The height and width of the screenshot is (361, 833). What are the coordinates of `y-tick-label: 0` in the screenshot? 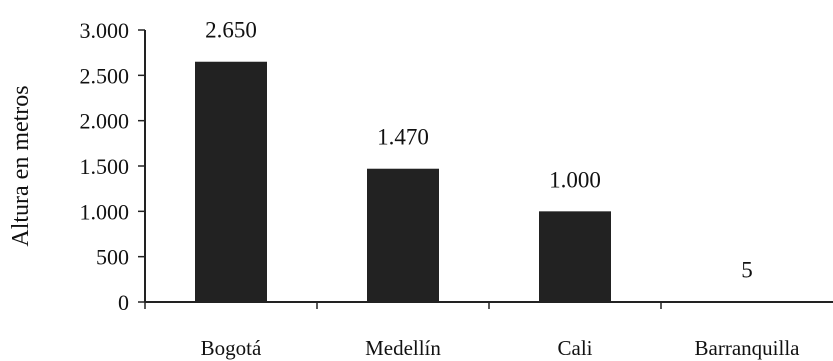 It's located at (123, 302).